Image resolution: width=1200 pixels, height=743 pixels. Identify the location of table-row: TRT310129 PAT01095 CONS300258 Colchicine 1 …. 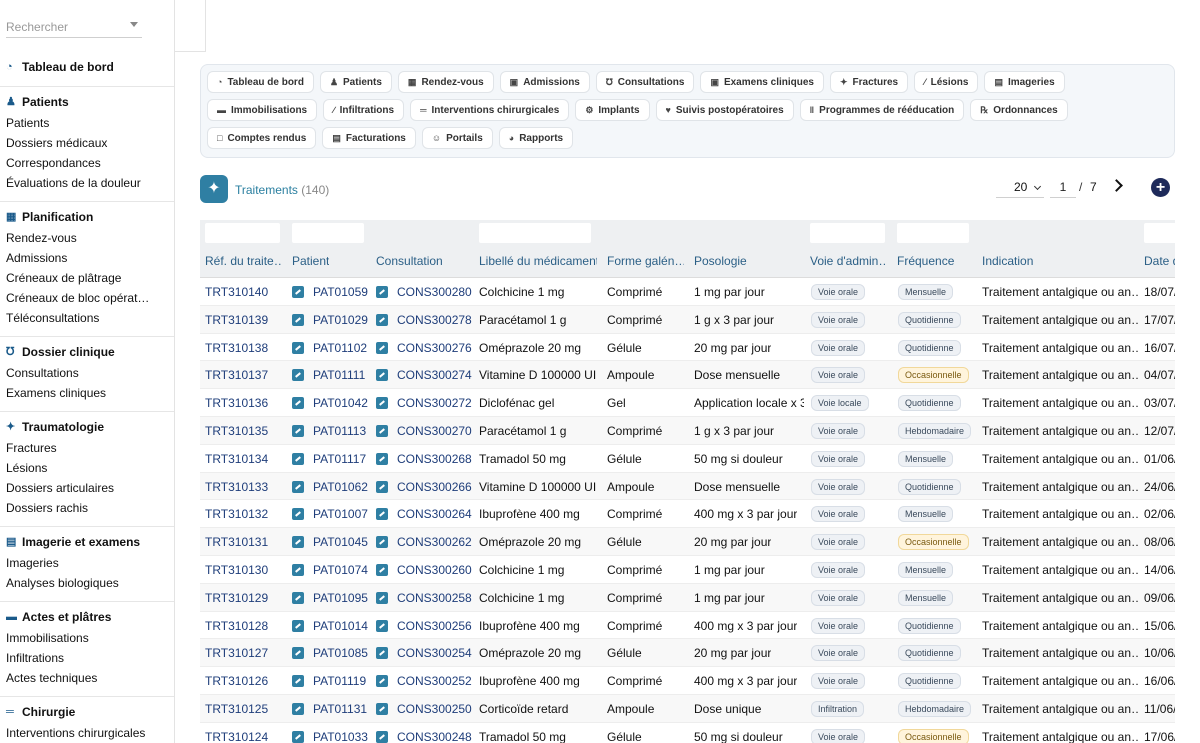
(687, 597).